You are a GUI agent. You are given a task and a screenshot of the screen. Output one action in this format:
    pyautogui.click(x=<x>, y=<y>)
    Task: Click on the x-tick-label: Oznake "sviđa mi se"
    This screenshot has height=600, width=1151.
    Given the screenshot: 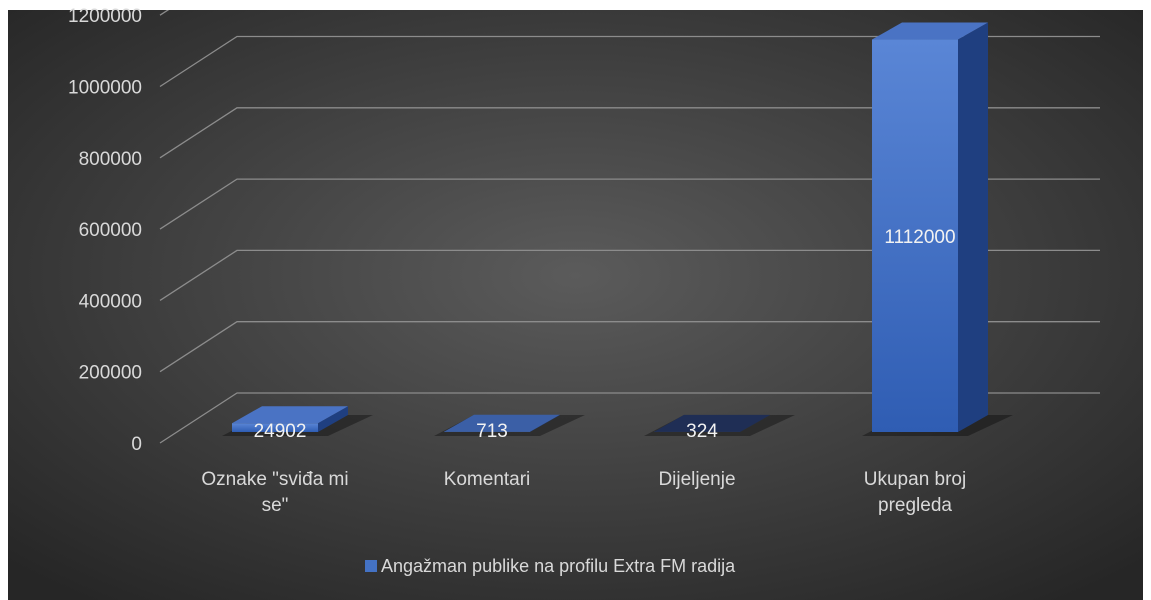 What is the action you would take?
    pyautogui.click(x=275, y=492)
    